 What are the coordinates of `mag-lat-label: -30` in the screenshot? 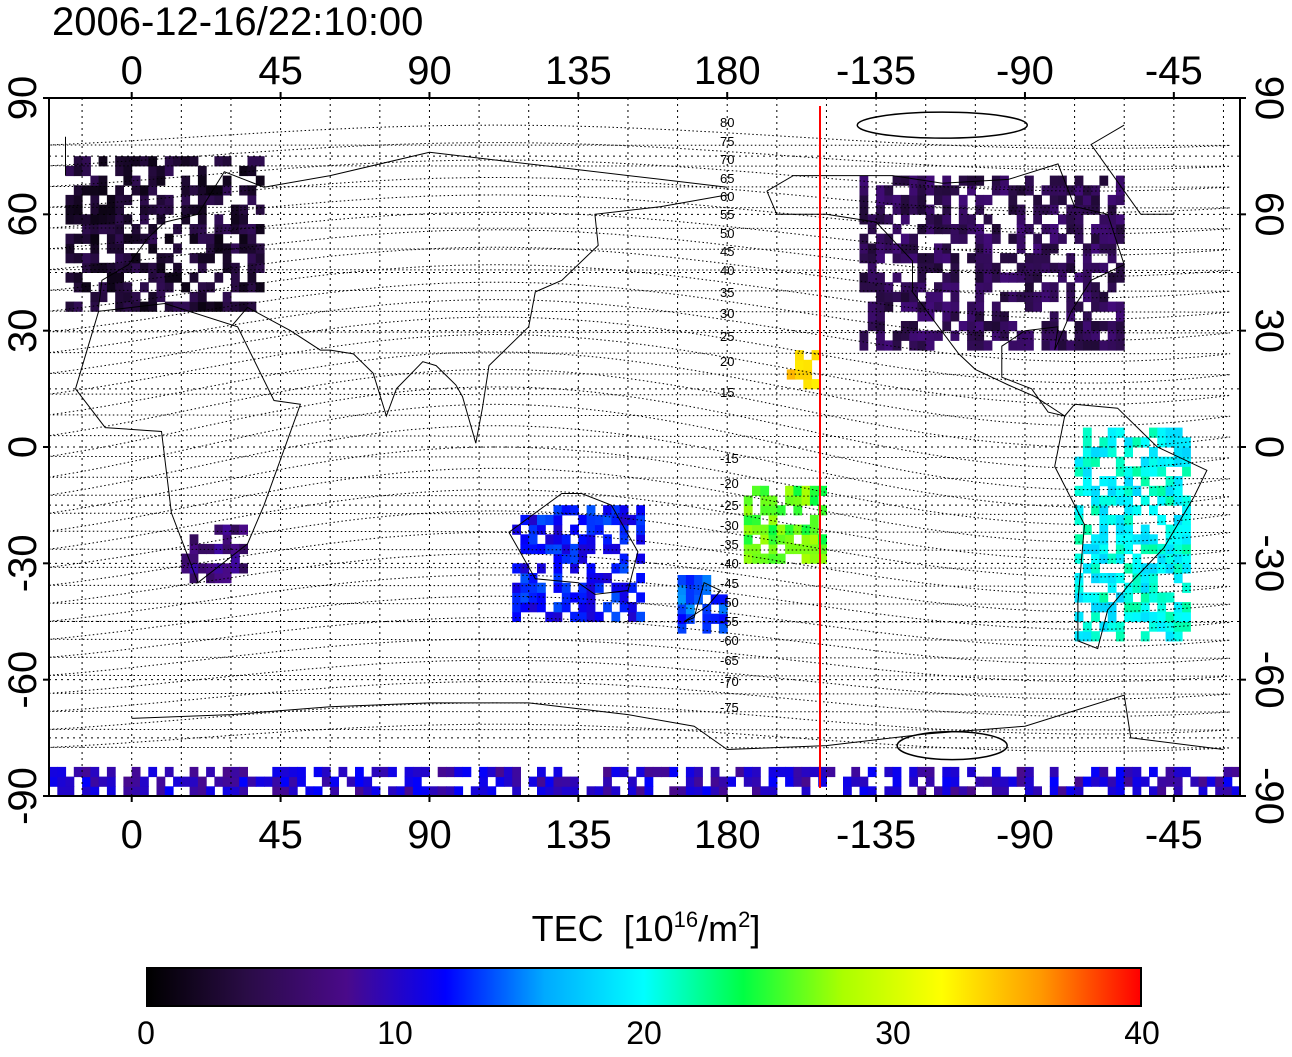 It's located at (729, 525).